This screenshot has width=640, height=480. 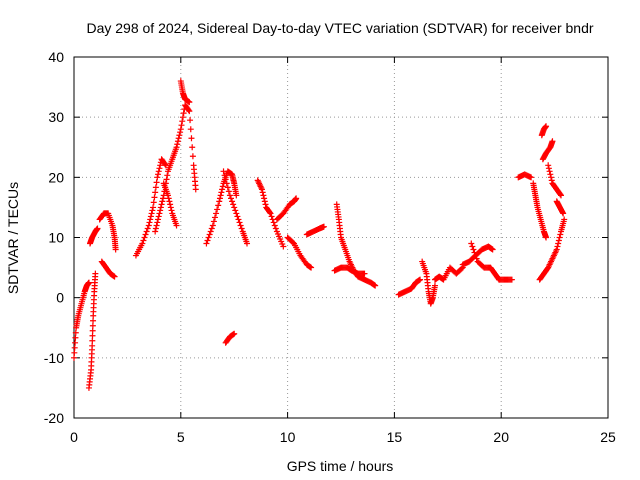 I want to click on y-tick-label: 40, so click(x=56, y=57).